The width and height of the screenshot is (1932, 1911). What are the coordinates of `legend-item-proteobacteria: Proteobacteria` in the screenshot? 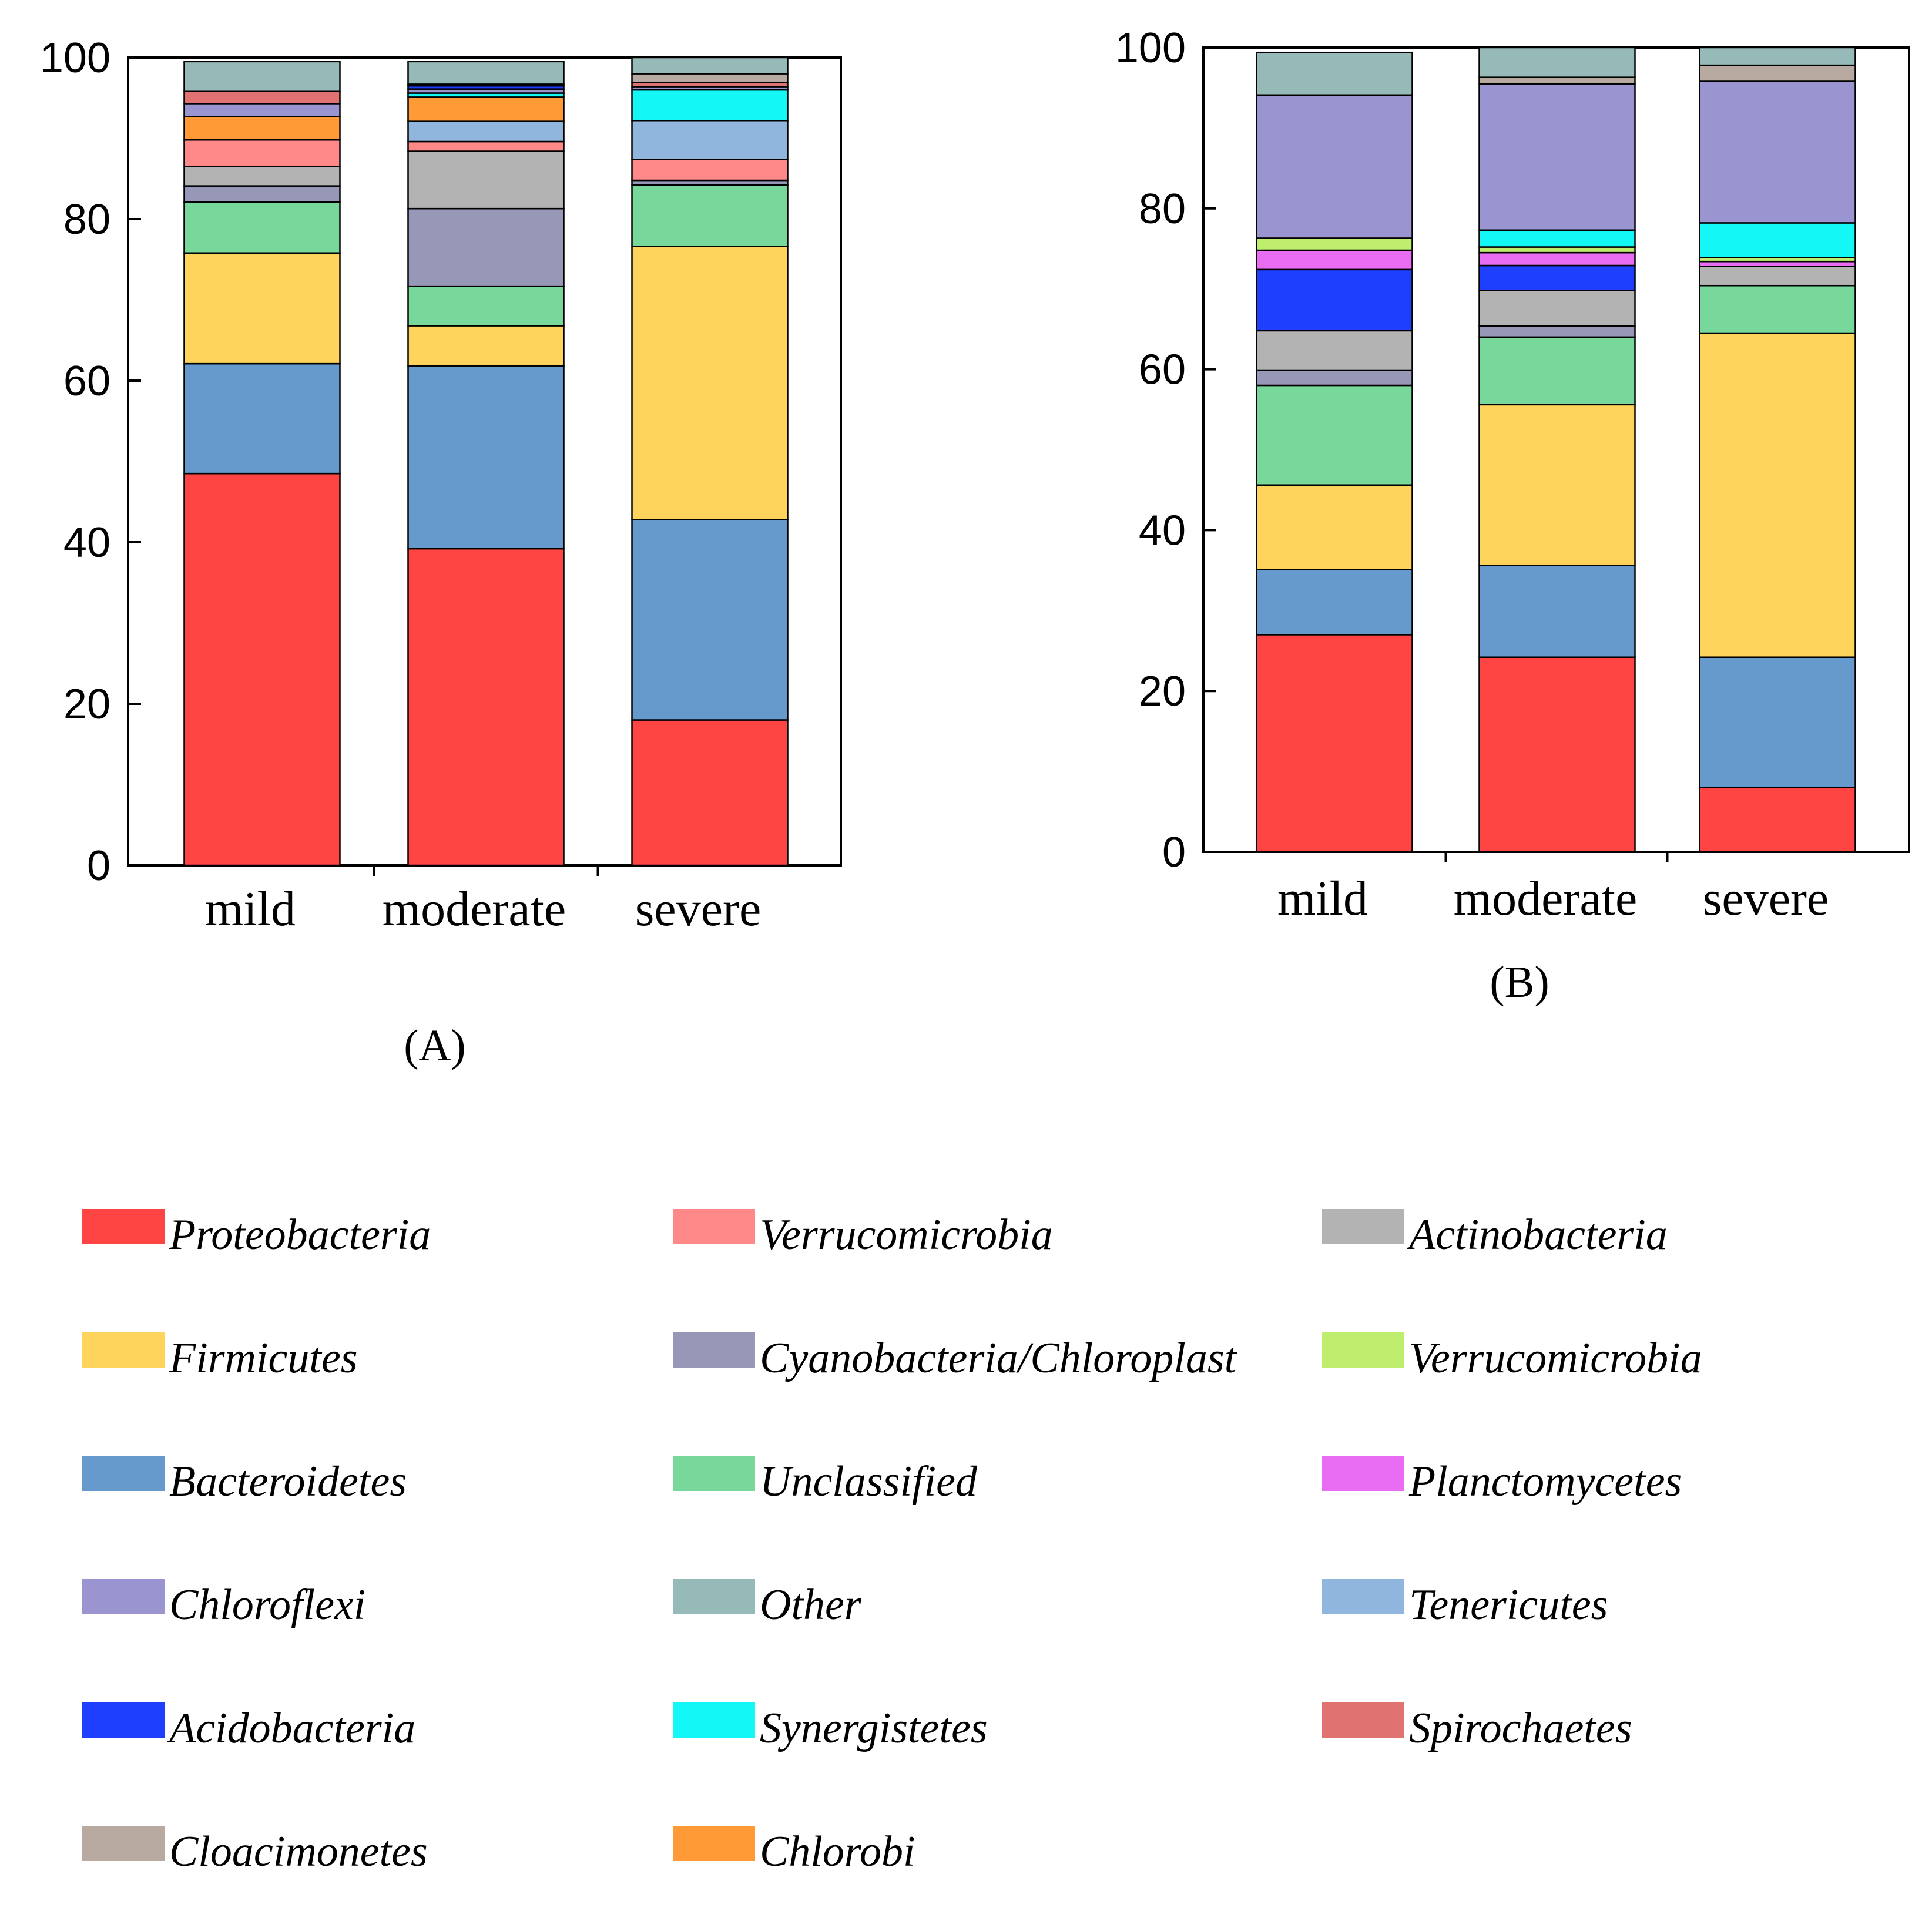 It's located at (256, 1234).